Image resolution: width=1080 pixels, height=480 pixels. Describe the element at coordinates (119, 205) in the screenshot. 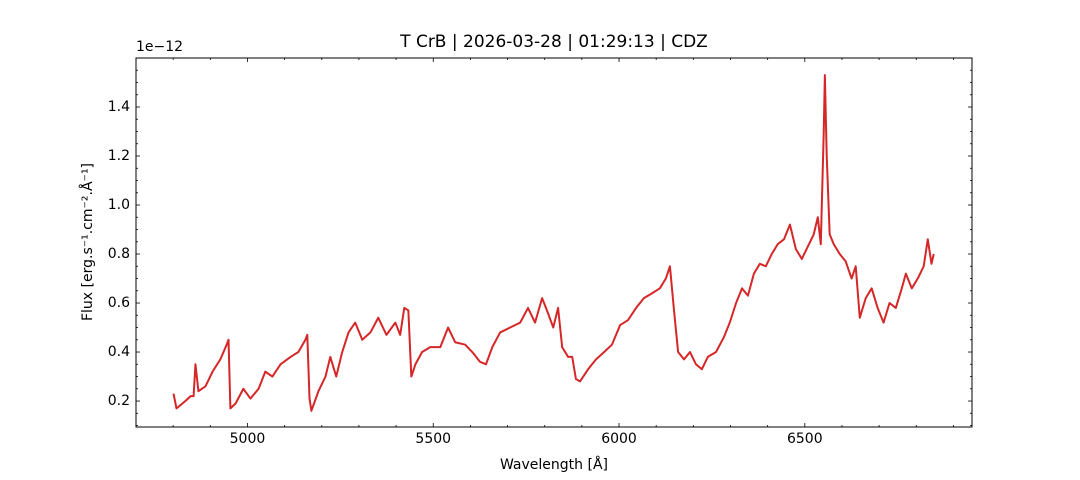

I see `y-tick-label: 1.0` at that location.